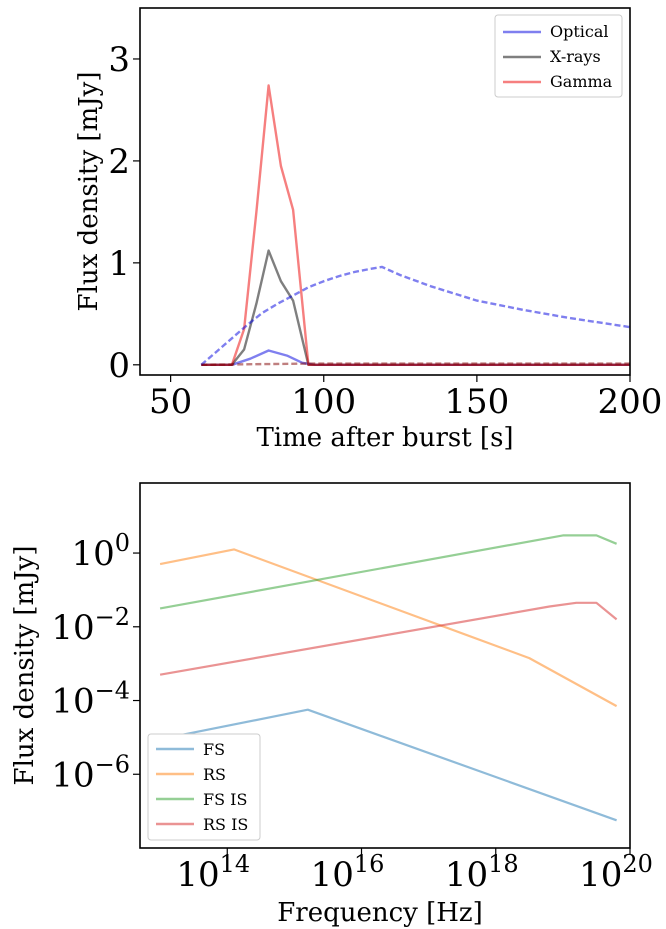 The width and height of the screenshot is (666, 929). What do you see at coordinates (90, 772) in the screenshot?
I see `y-tick-label: 10⁻⁶` at bounding box center [90, 772].